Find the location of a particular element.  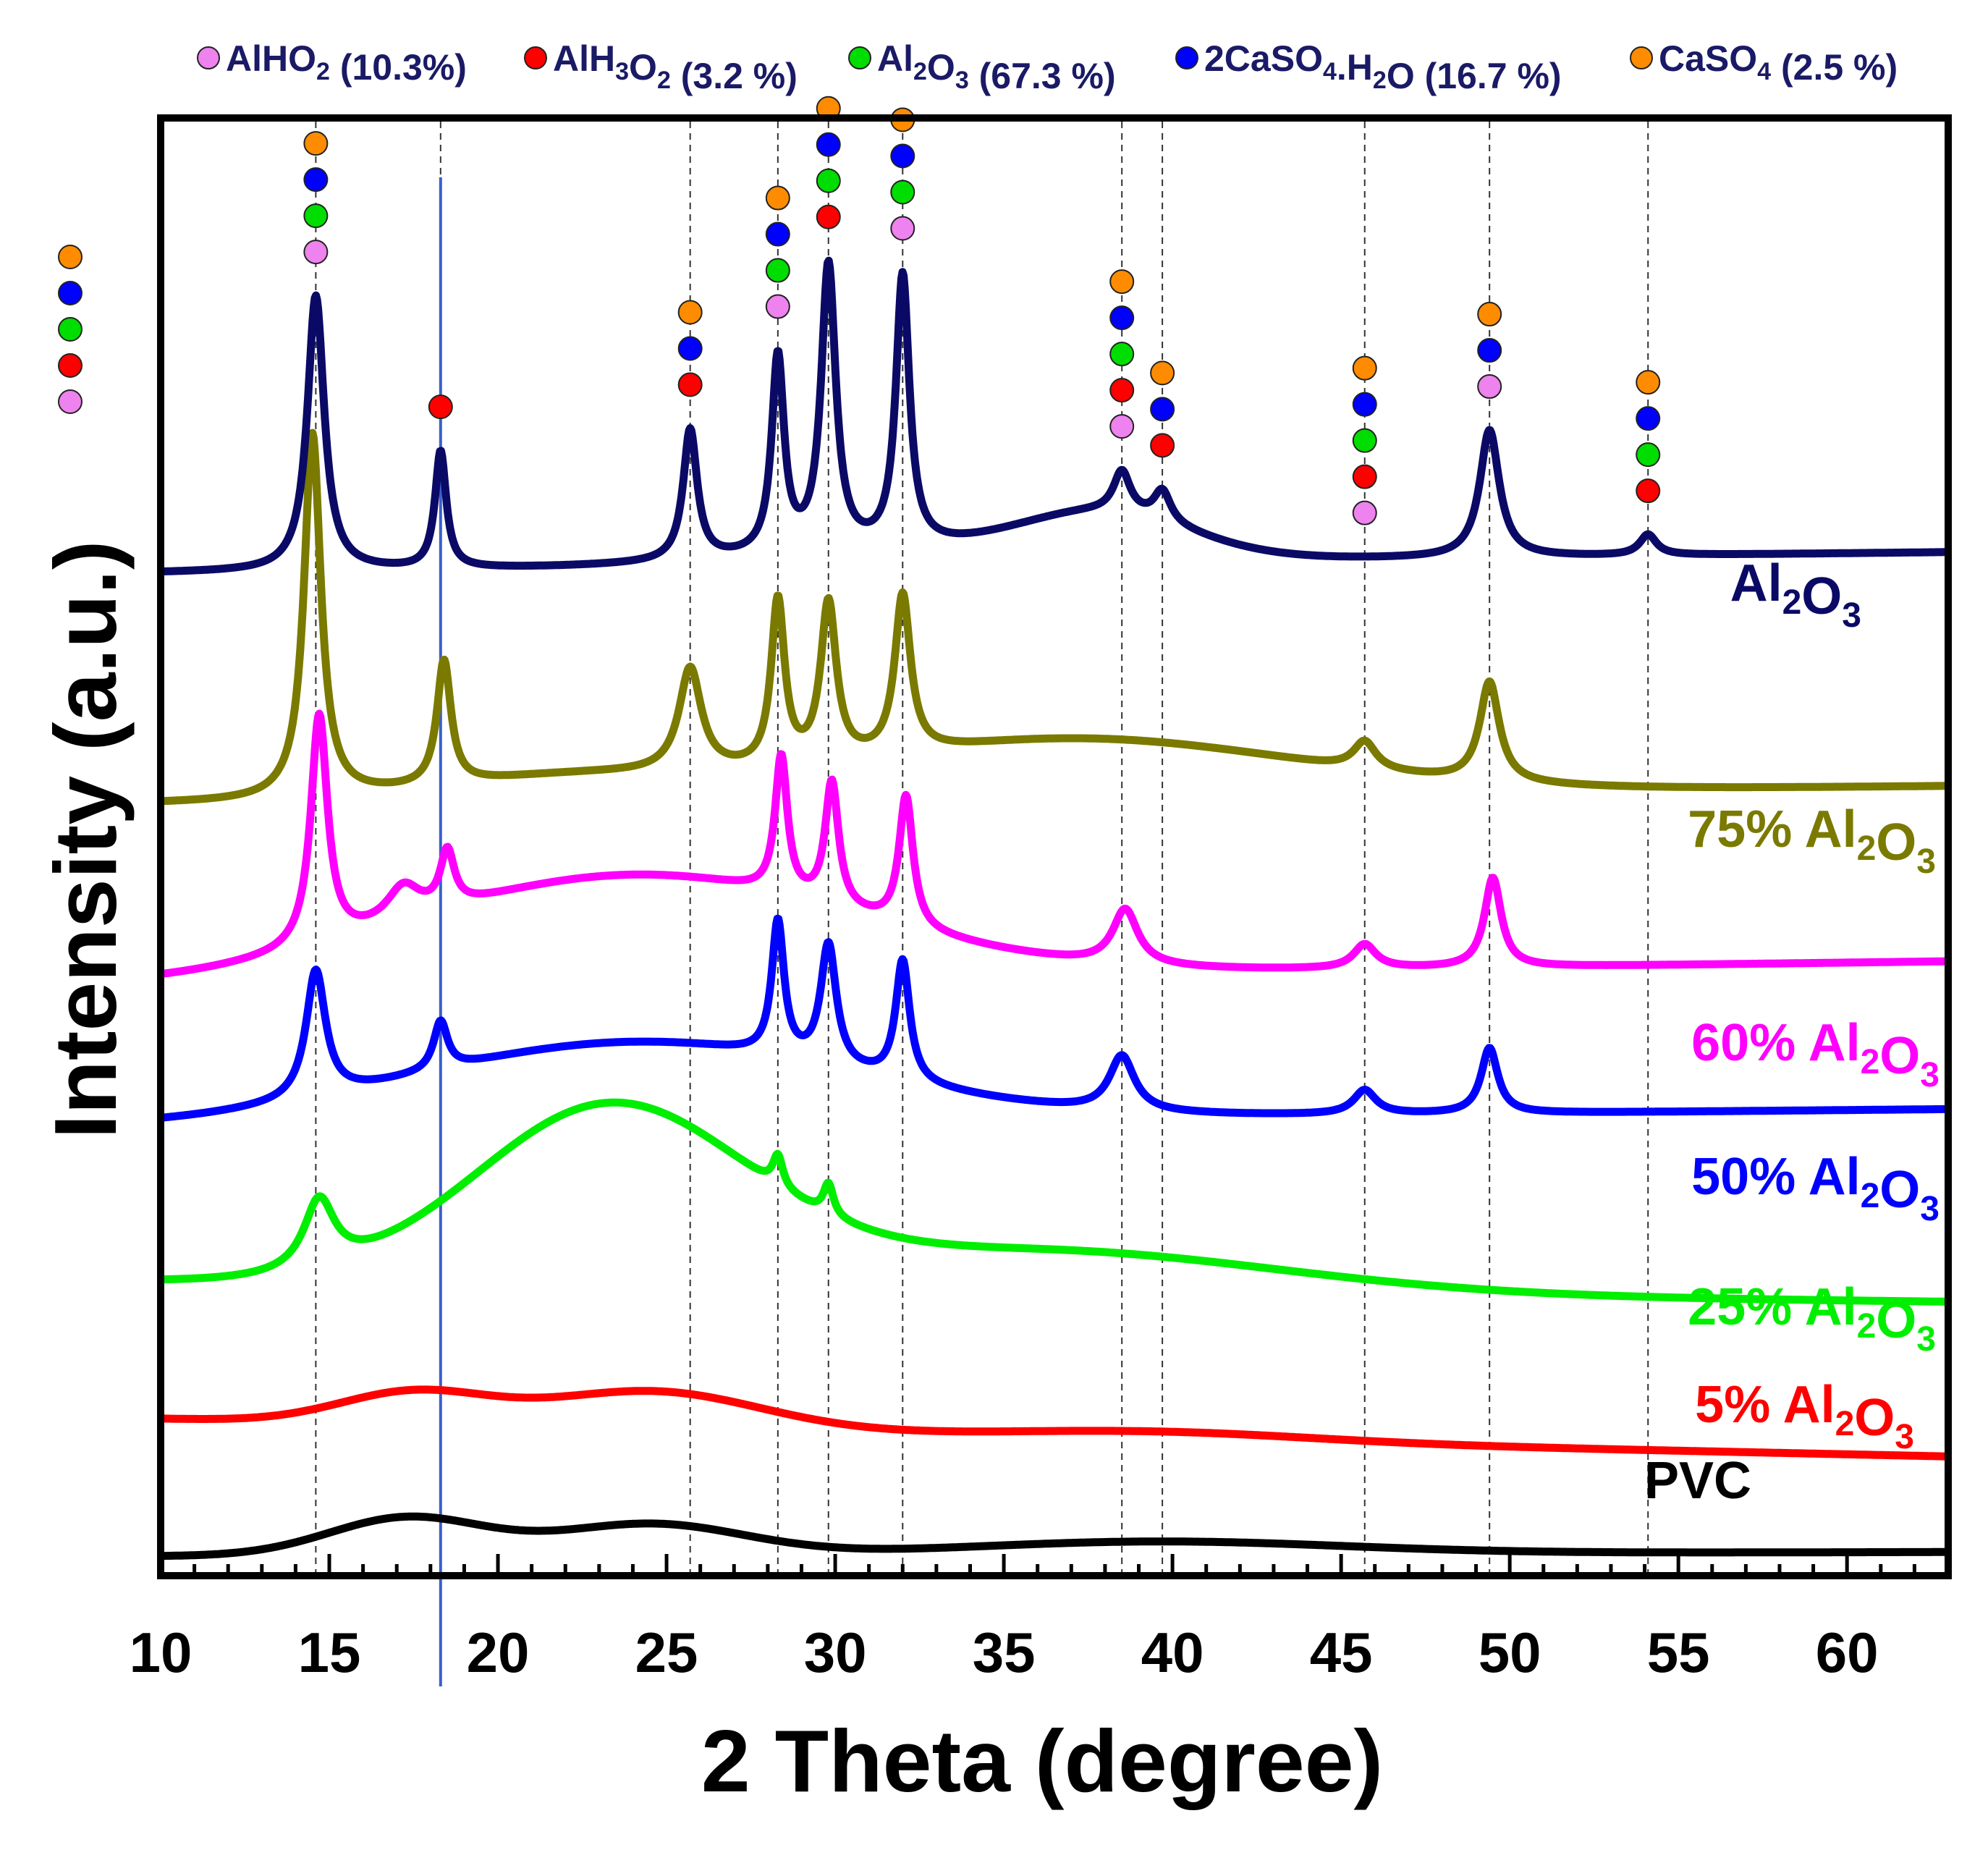

phase-marker-0-caso4 is located at coordinates (316, 143).